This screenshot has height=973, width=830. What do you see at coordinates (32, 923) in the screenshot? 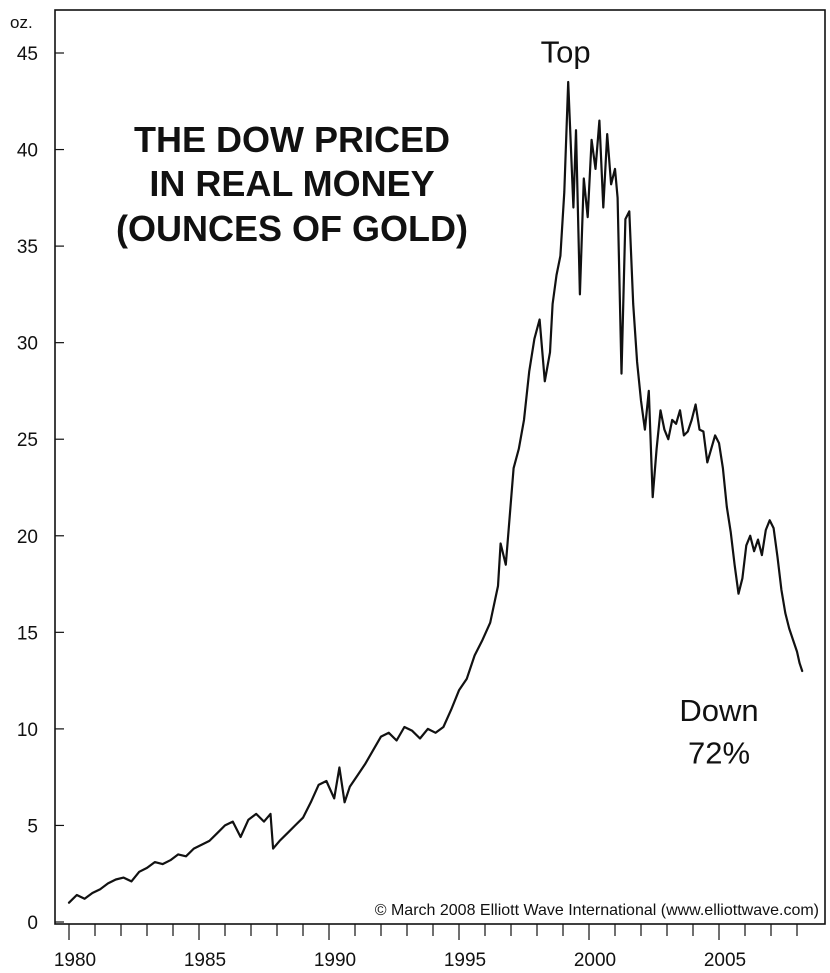
I see `y-tick-label: 0` at bounding box center [32, 923].